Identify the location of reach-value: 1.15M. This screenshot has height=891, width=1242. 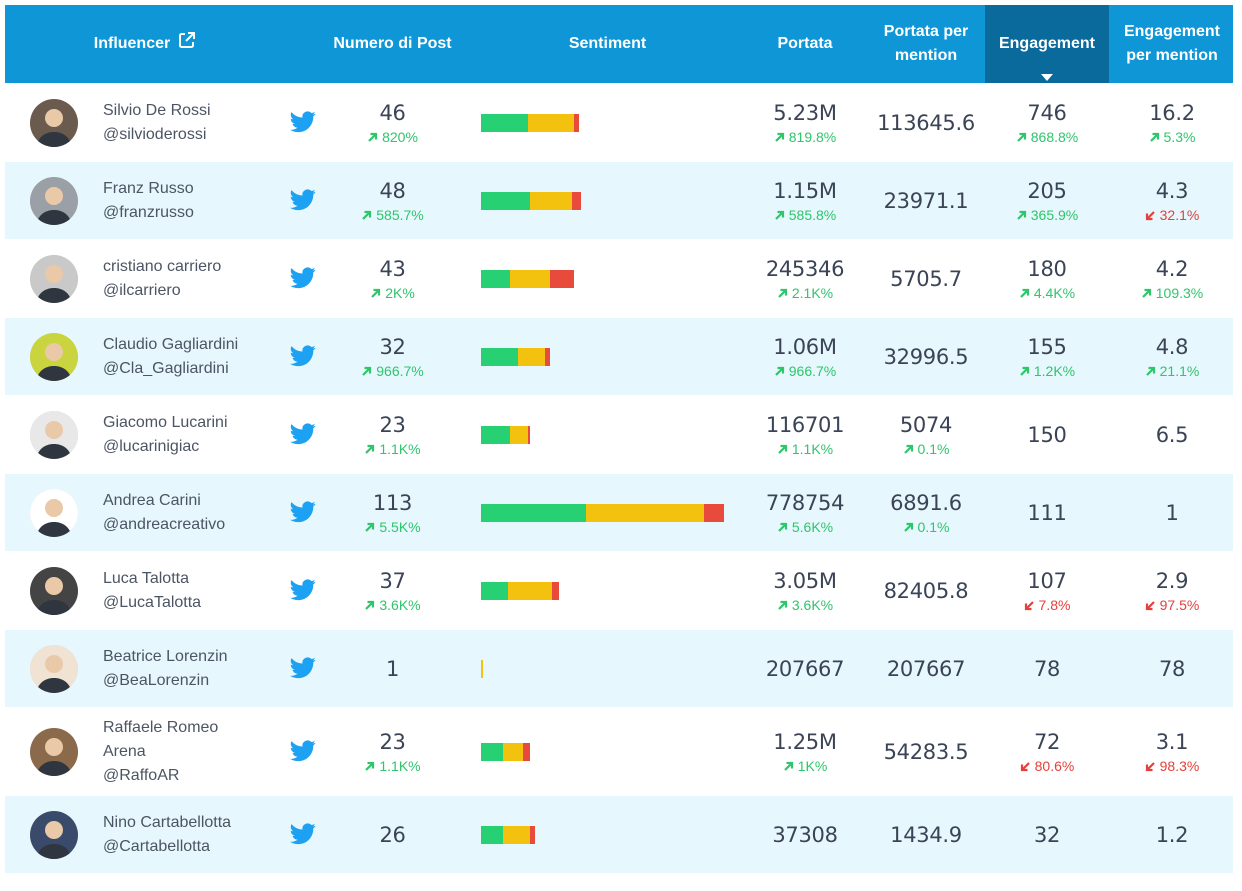
(805, 191).